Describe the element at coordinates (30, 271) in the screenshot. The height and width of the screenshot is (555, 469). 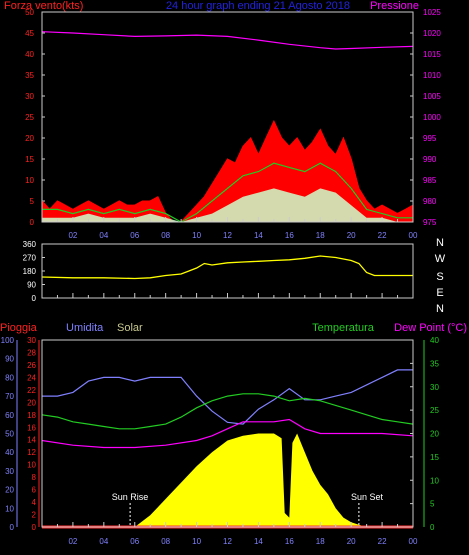
I see `direction-y-tick-label: 180` at that location.